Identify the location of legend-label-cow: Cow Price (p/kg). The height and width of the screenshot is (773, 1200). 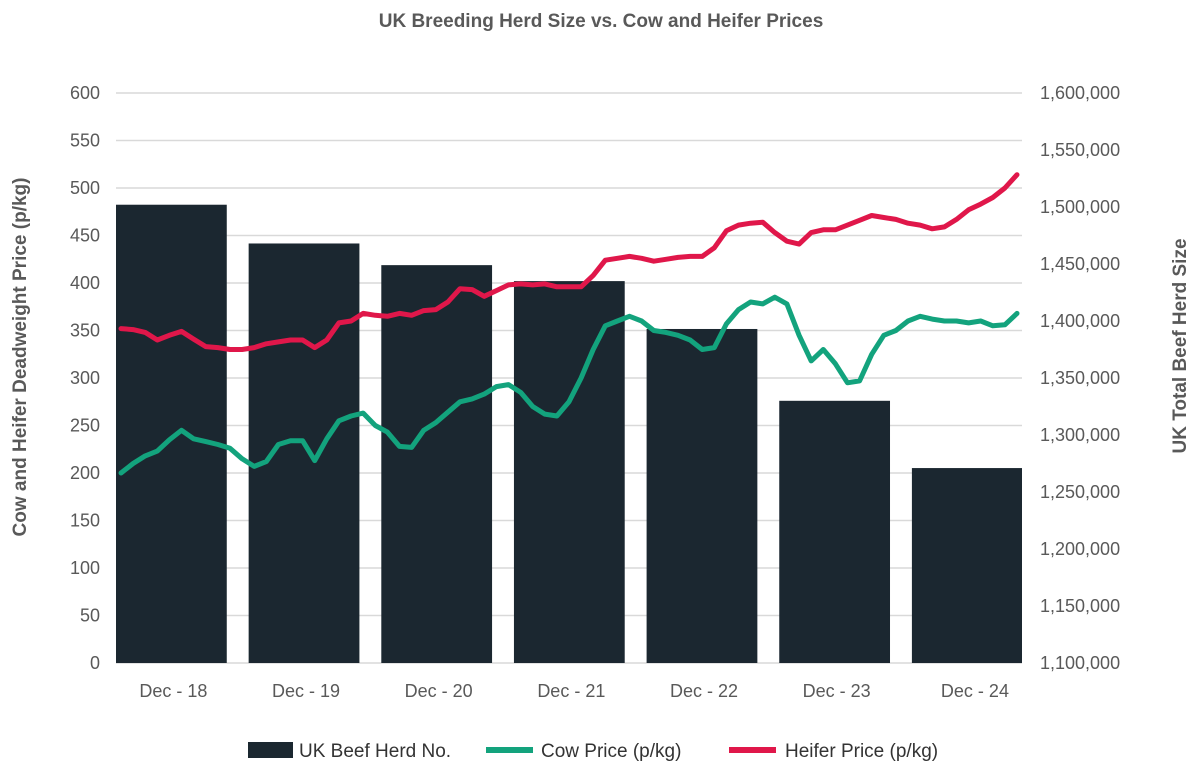
(611, 751).